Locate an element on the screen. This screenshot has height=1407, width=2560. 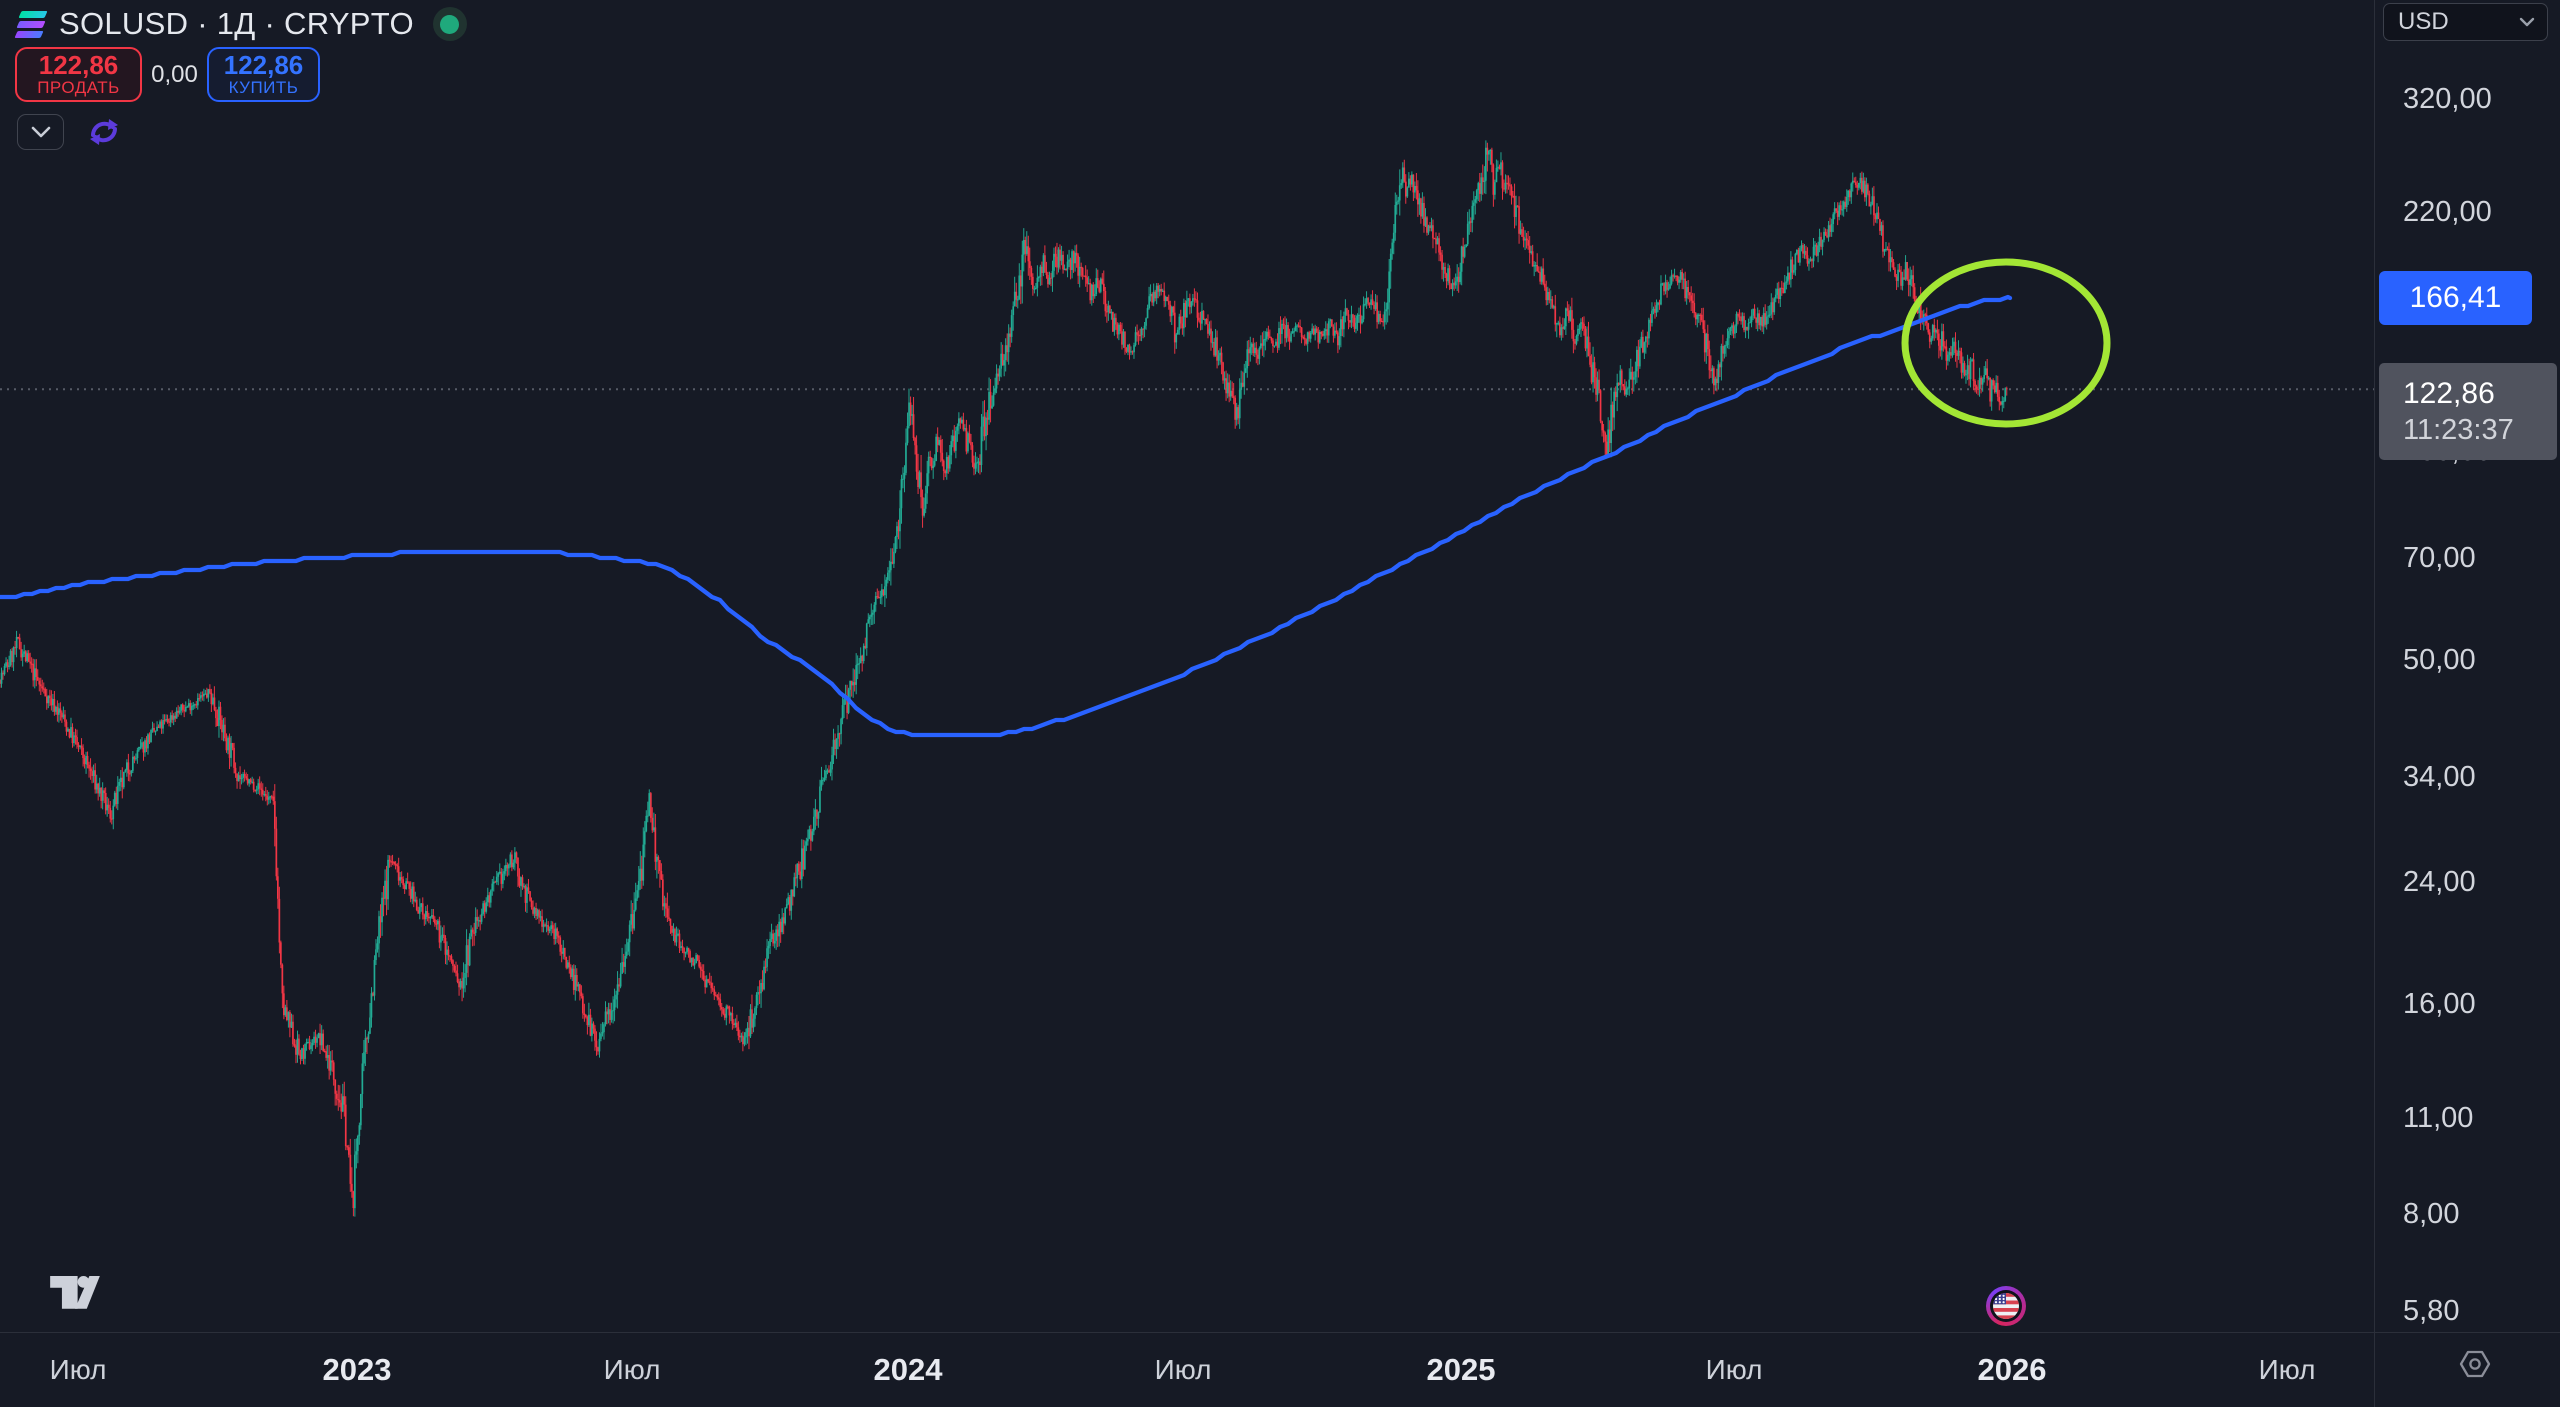
price-axis-label: 8,00 is located at coordinates (2431, 1213).